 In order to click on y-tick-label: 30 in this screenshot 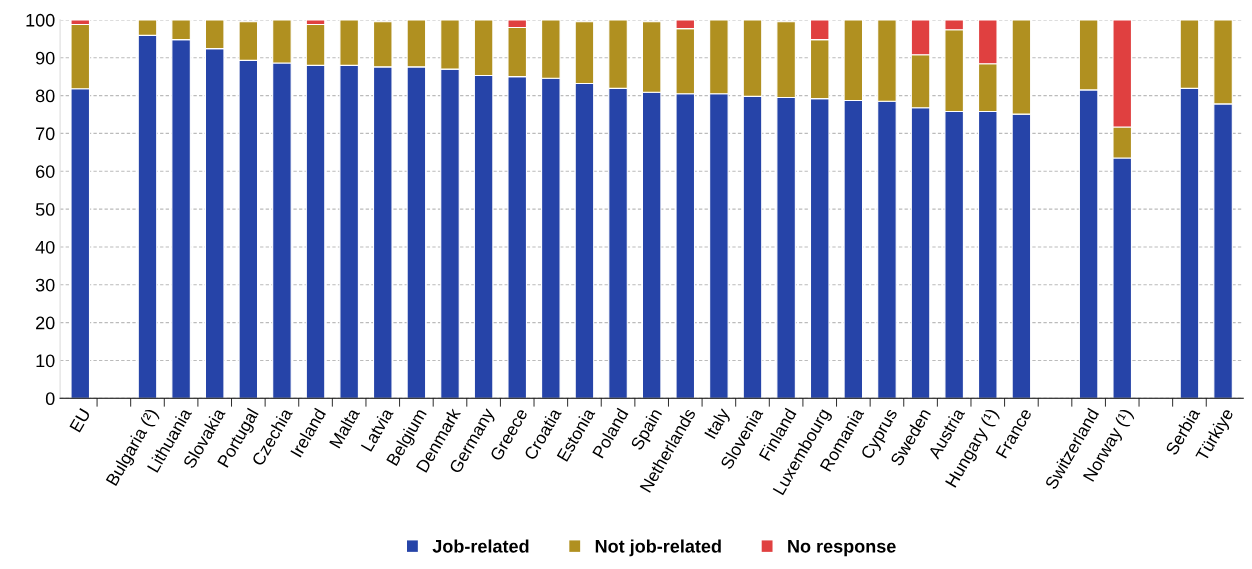, I will do `click(45, 285)`.